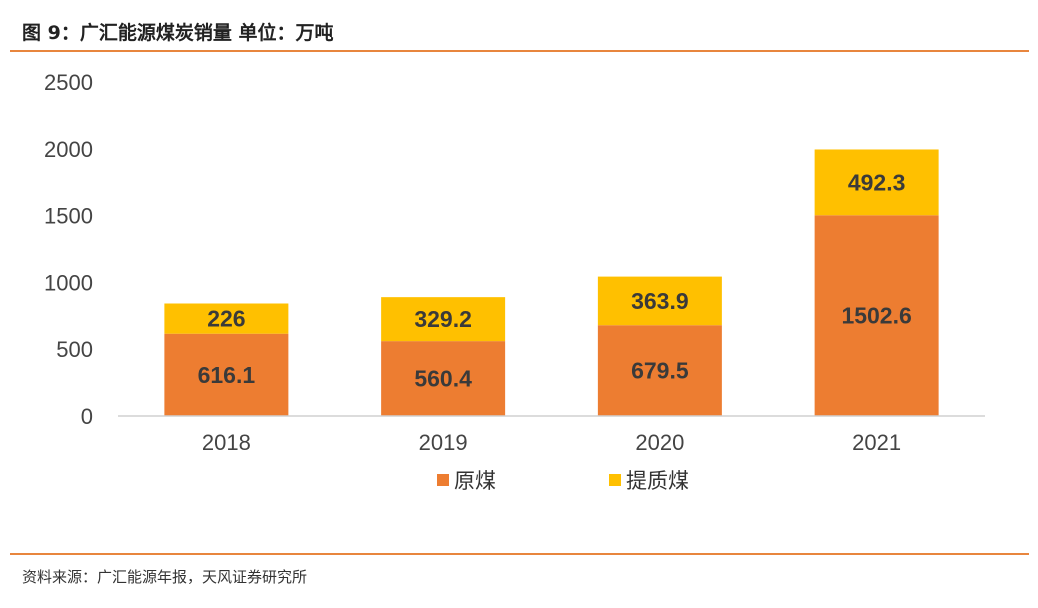  What do you see at coordinates (519, 554) in the screenshot?
I see `bottom-rule` at bounding box center [519, 554].